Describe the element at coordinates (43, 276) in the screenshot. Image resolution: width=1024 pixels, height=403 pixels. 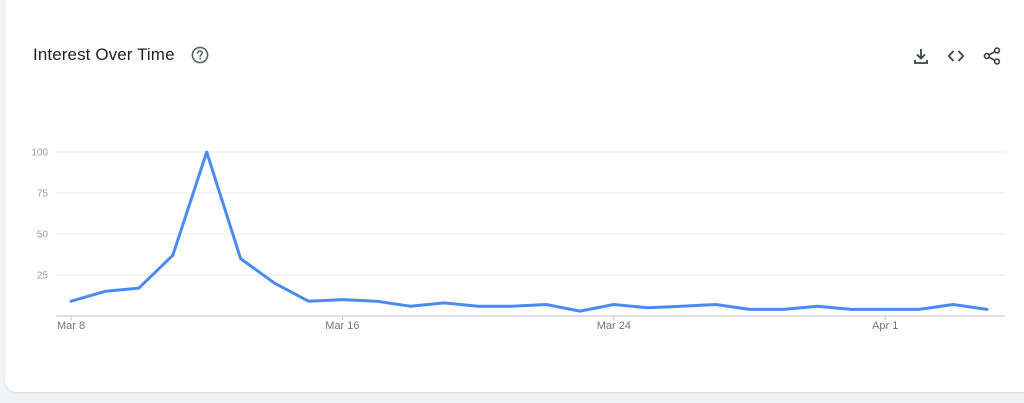
I see `y-tick-label: 25` at that location.